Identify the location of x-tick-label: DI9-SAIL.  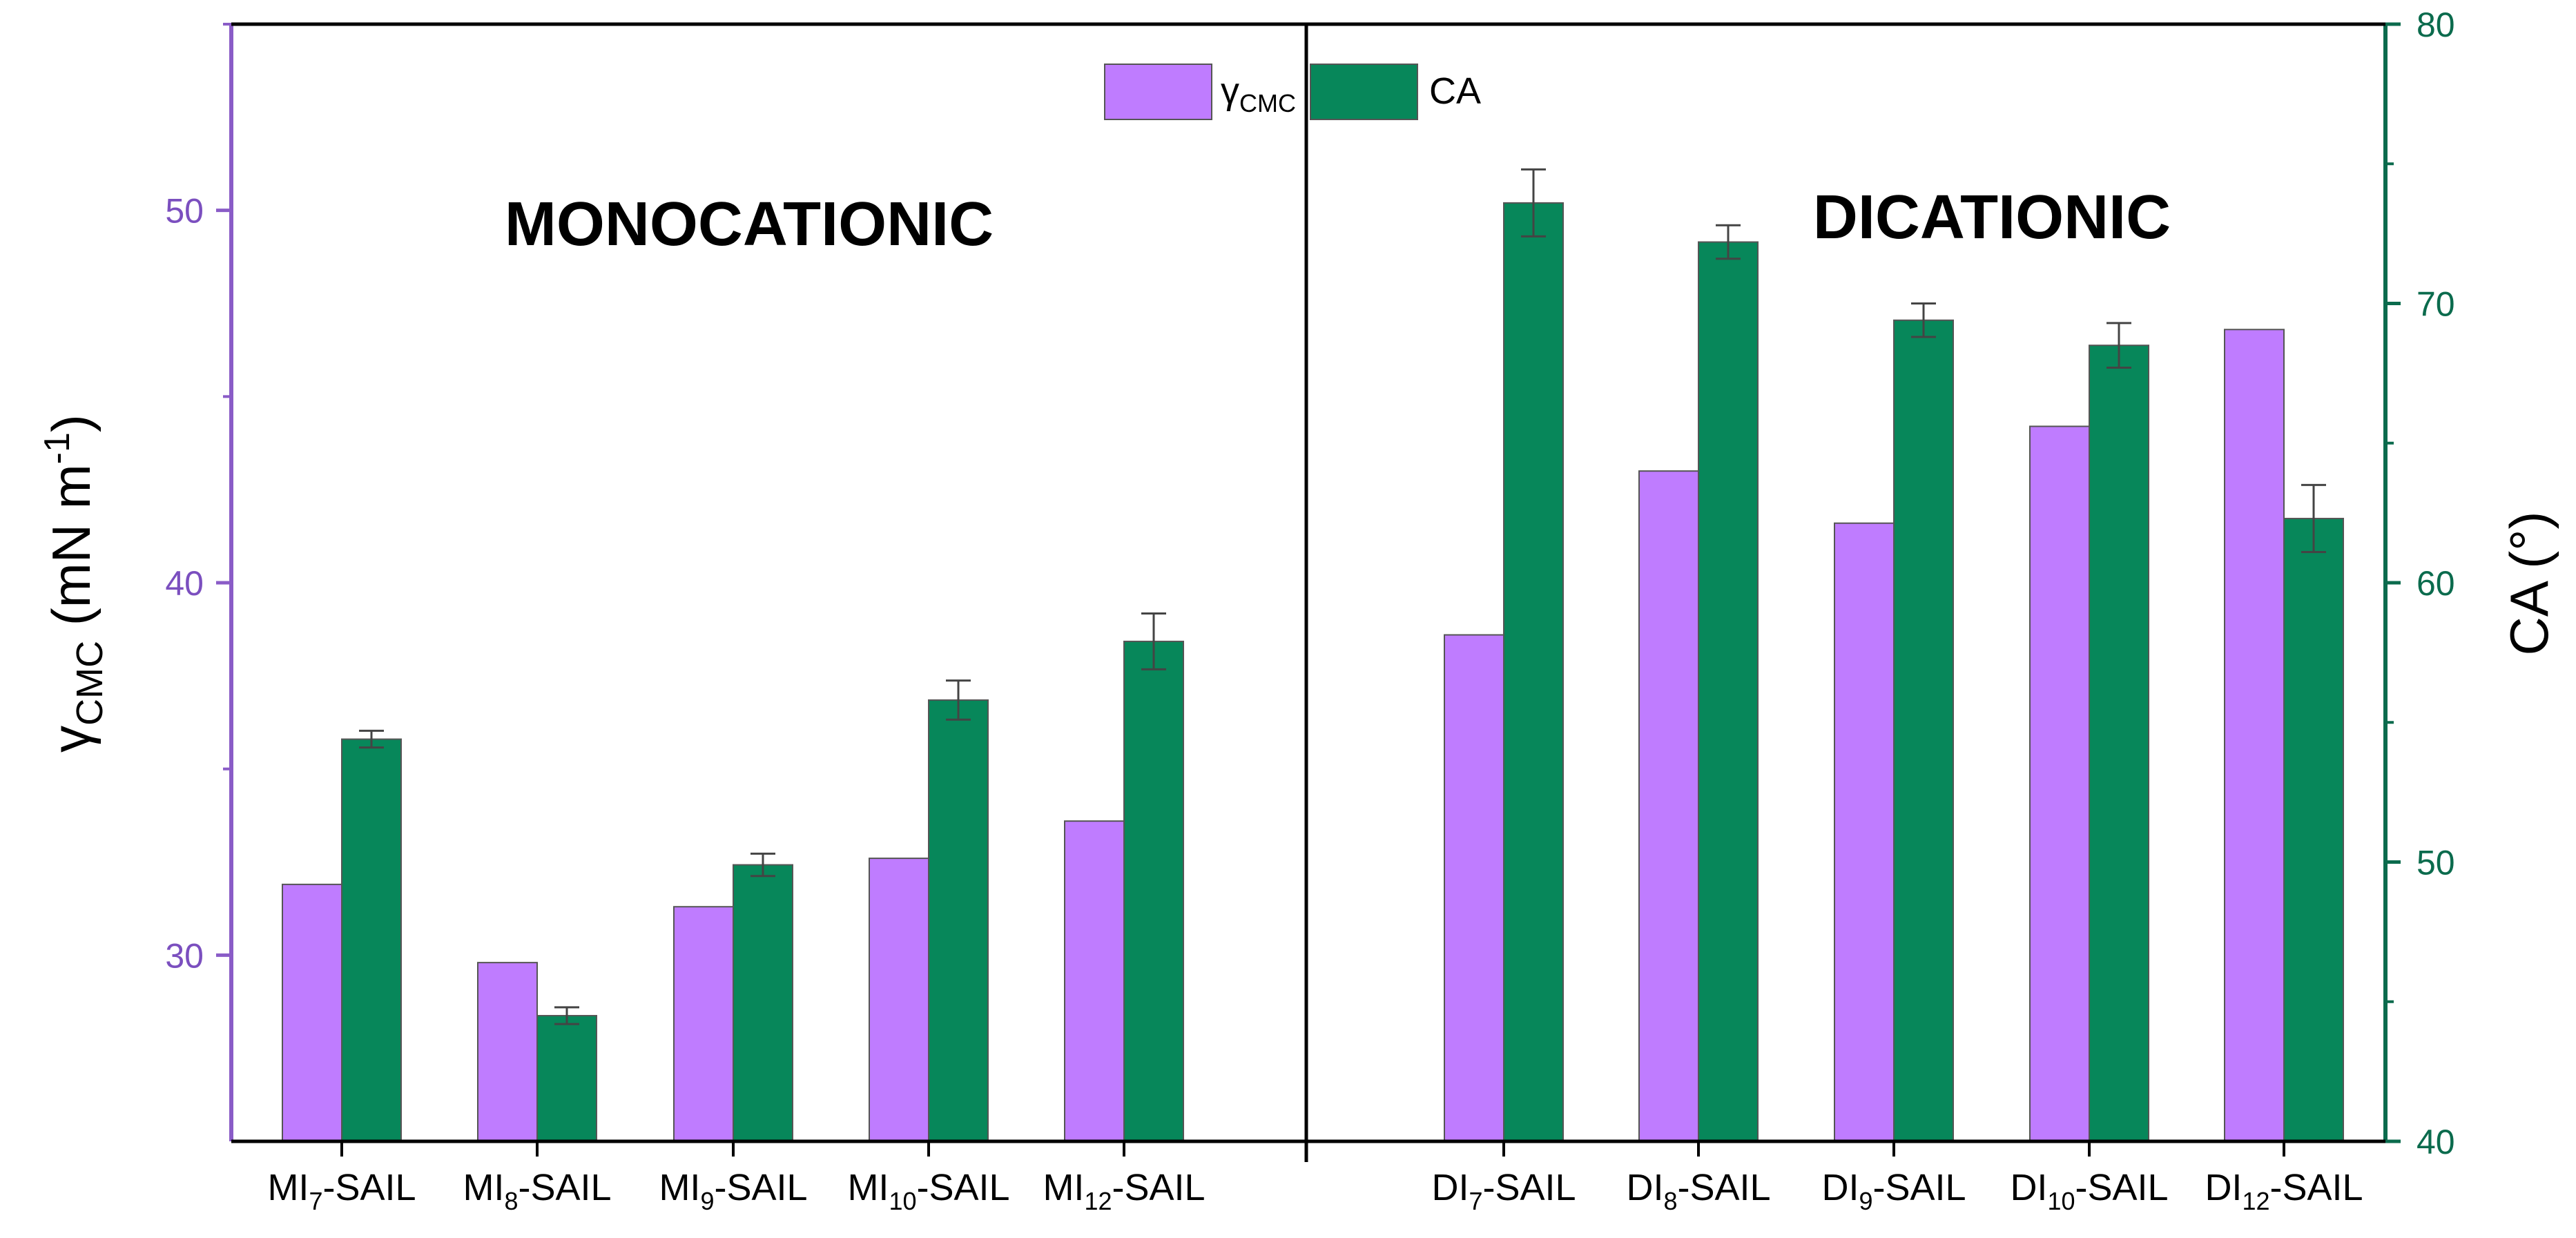
(1894, 1191).